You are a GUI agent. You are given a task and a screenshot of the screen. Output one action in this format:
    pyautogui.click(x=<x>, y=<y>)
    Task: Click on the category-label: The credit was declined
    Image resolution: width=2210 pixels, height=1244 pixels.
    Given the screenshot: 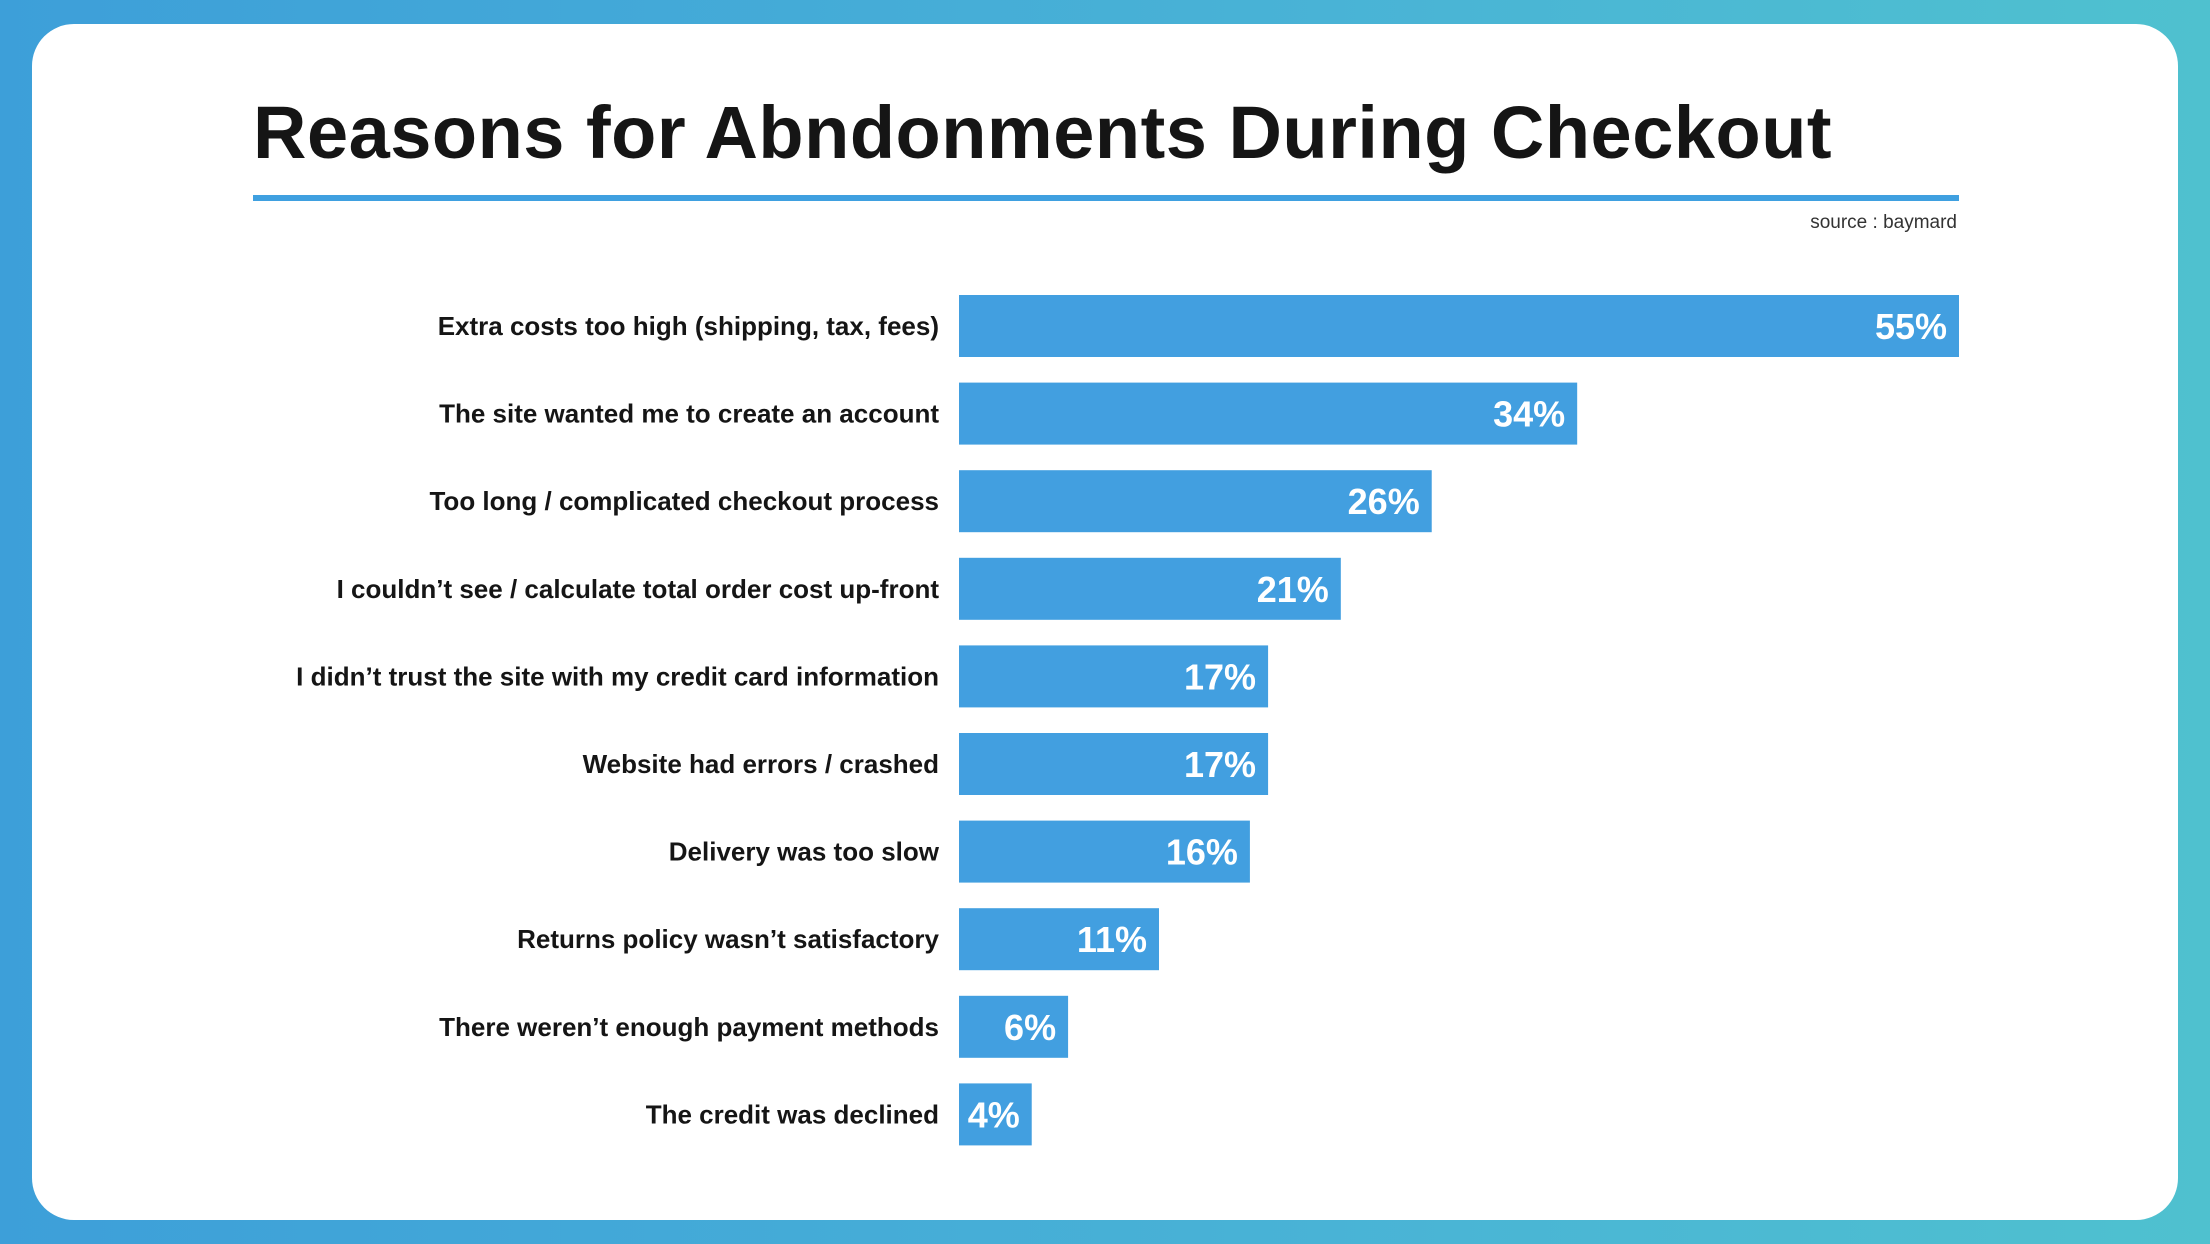 What is the action you would take?
    pyautogui.click(x=792, y=1114)
    